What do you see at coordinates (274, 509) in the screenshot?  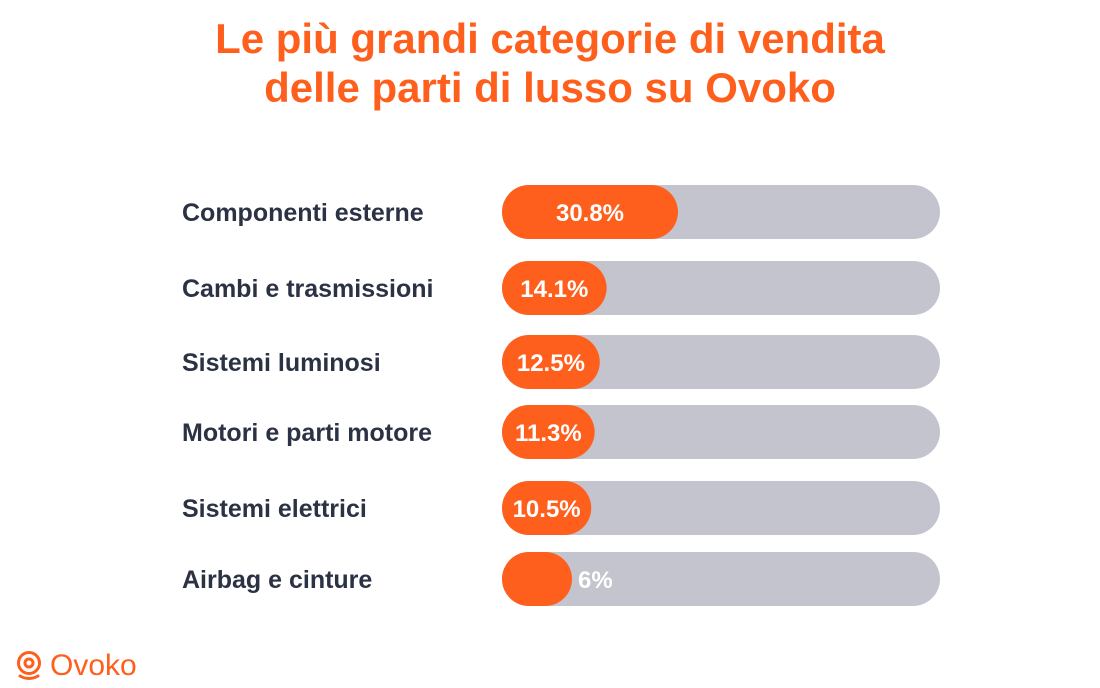 I see `category-label: Sistemi elettrici` at bounding box center [274, 509].